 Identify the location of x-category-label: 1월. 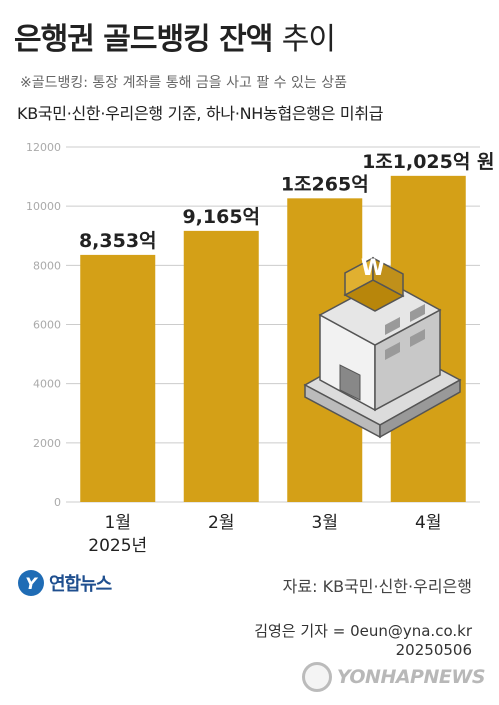
(118, 523).